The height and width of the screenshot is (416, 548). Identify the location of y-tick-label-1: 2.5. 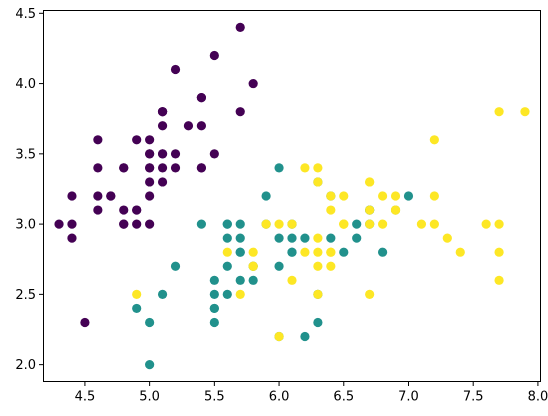
(25, 295).